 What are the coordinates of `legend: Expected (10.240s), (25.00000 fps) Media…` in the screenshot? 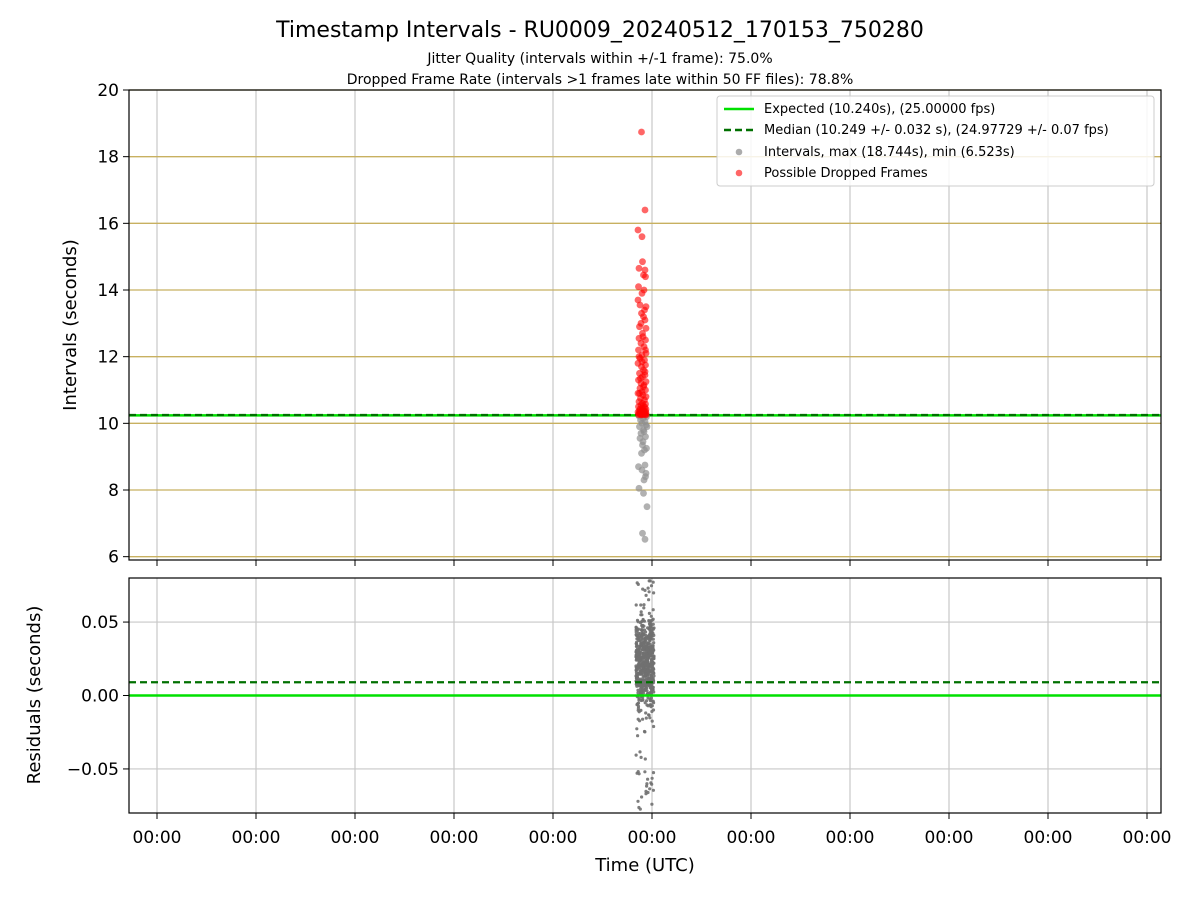 It's located at (935, 141).